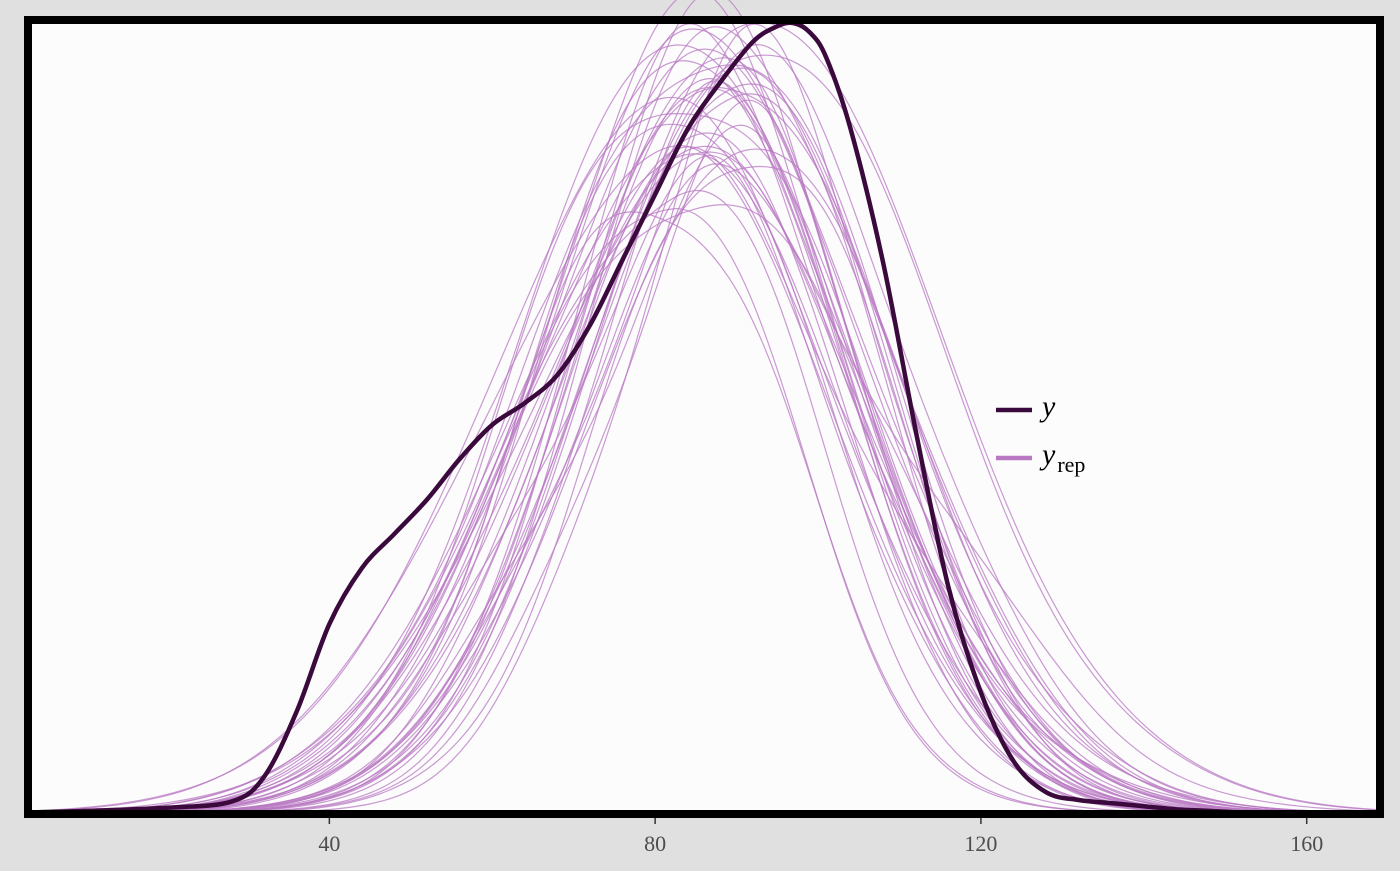 Image resolution: width=1400 pixels, height=871 pixels. What do you see at coordinates (329, 843) in the screenshot?
I see `x-tick-label: 40` at bounding box center [329, 843].